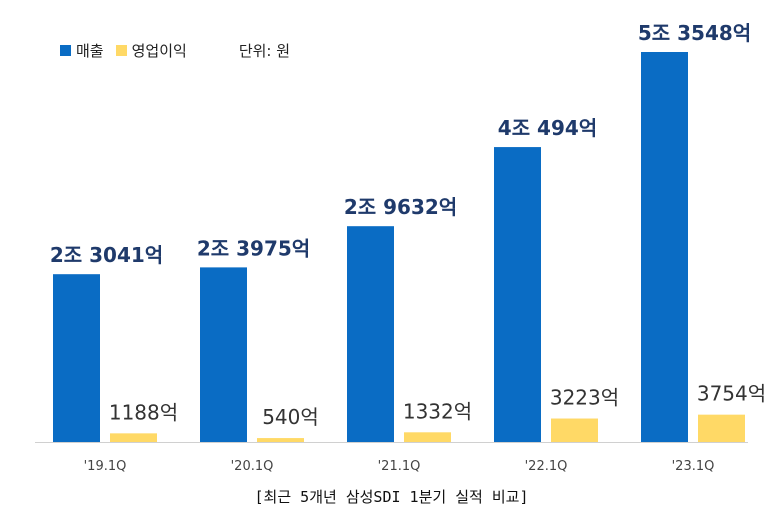  I want to click on label-profit-3: 3223억, so click(584, 398).